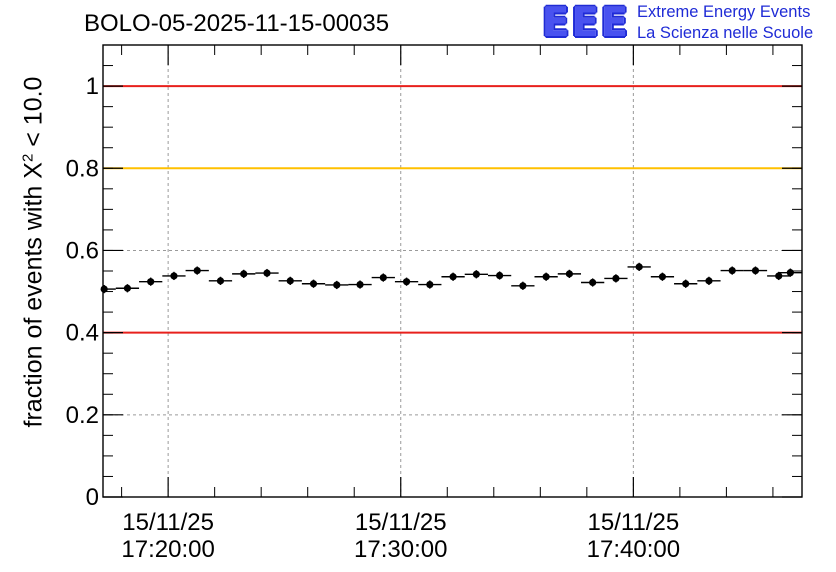 The image size is (836, 572). What do you see at coordinates (724, 12) in the screenshot?
I see `logo-text-line1: Extreme Energy Events` at bounding box center [724, 12].